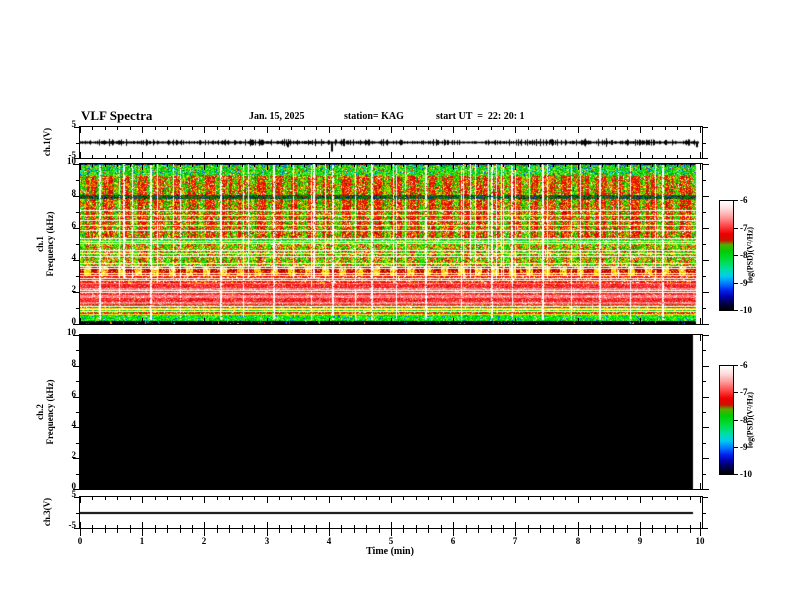 The image size is (792, 612). Describe the element at coordinates (74, 363) in the screenshot. I see `y-tick-label: 8` at that location.